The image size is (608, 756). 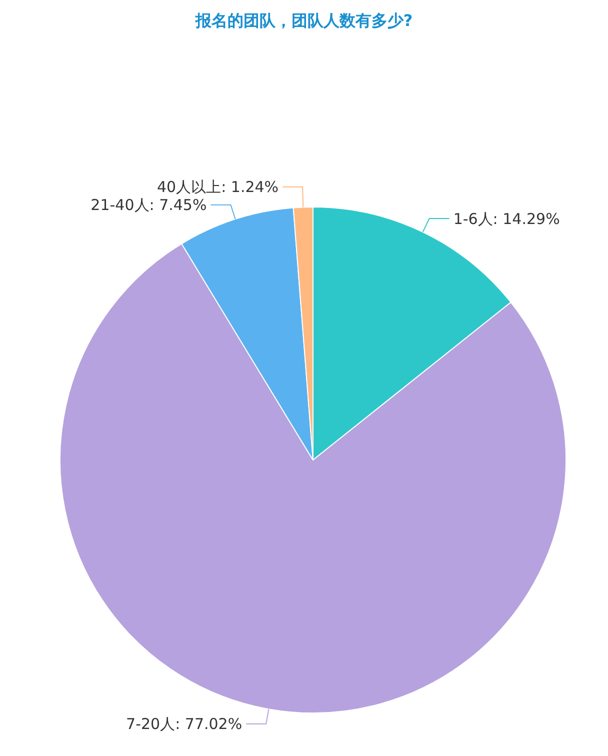 I want to click on chart-title: 报名的团队，团队人数有多少?, so click(x=303, y=20).